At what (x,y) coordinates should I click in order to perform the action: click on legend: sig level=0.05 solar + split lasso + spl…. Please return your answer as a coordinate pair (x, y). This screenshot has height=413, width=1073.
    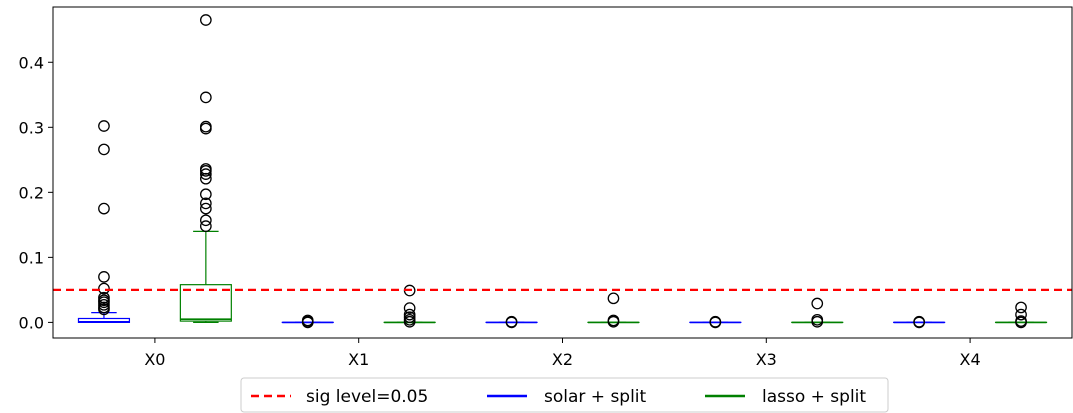
    Looking at the image, I should click on (564, 395).